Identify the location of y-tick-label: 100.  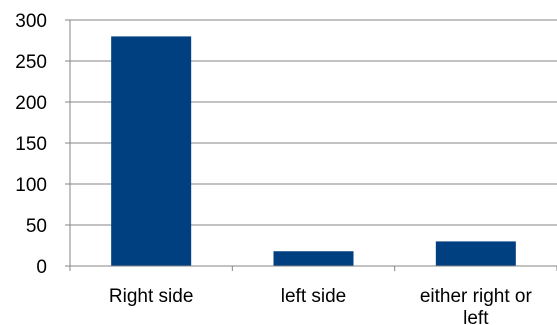
(31, 185).